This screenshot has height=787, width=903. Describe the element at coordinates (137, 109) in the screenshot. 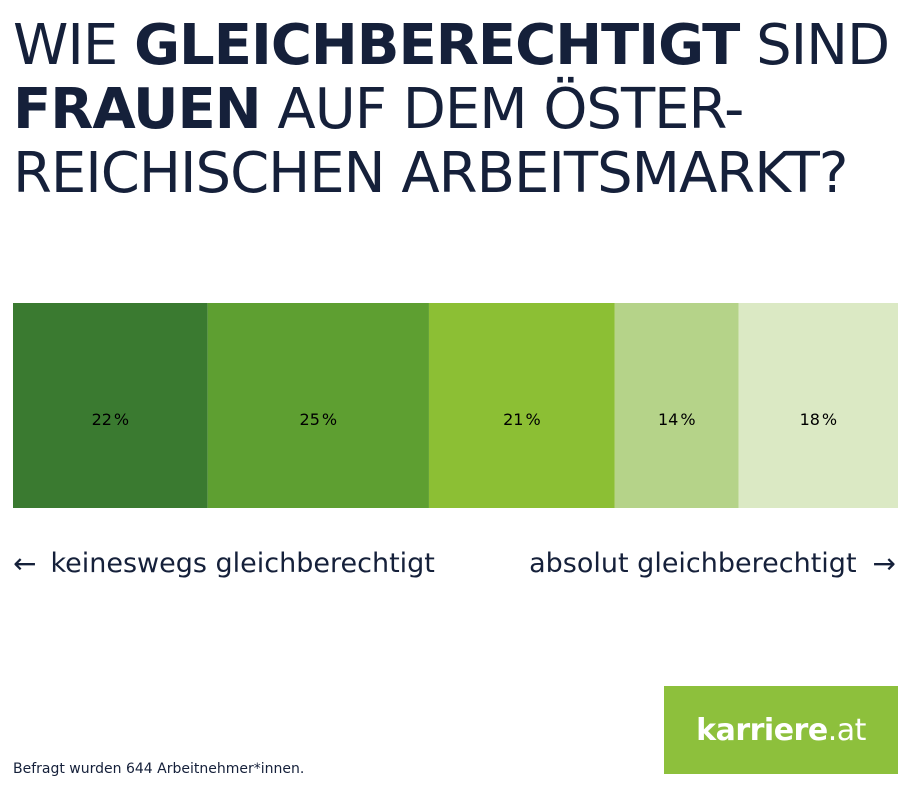

I see `title-emphasis: FRAUEN` at that location.